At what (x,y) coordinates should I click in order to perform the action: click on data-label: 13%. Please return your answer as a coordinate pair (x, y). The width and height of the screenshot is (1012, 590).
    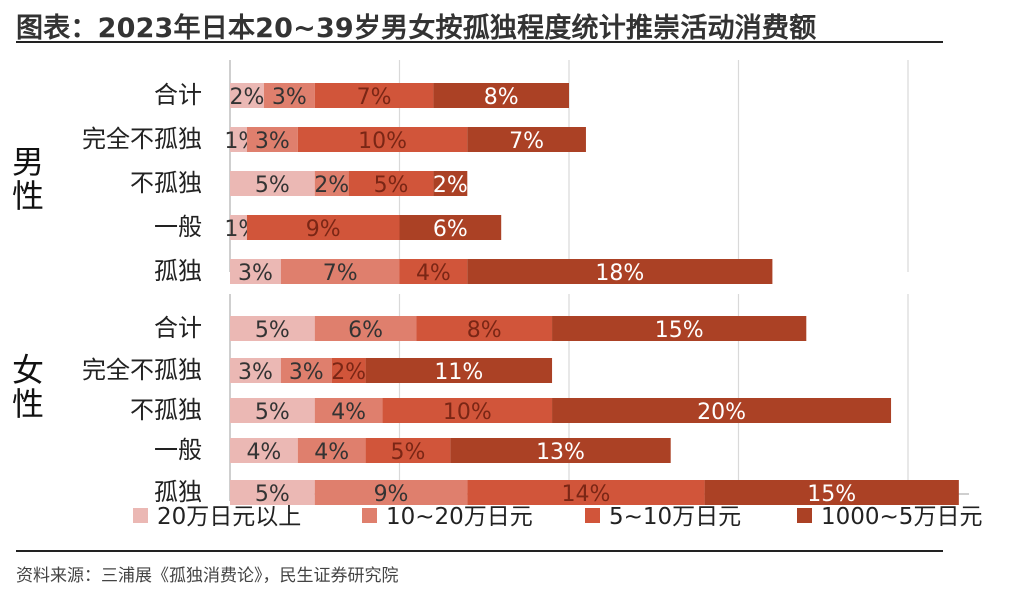
    Looking at the image, I should click on (560, 452).